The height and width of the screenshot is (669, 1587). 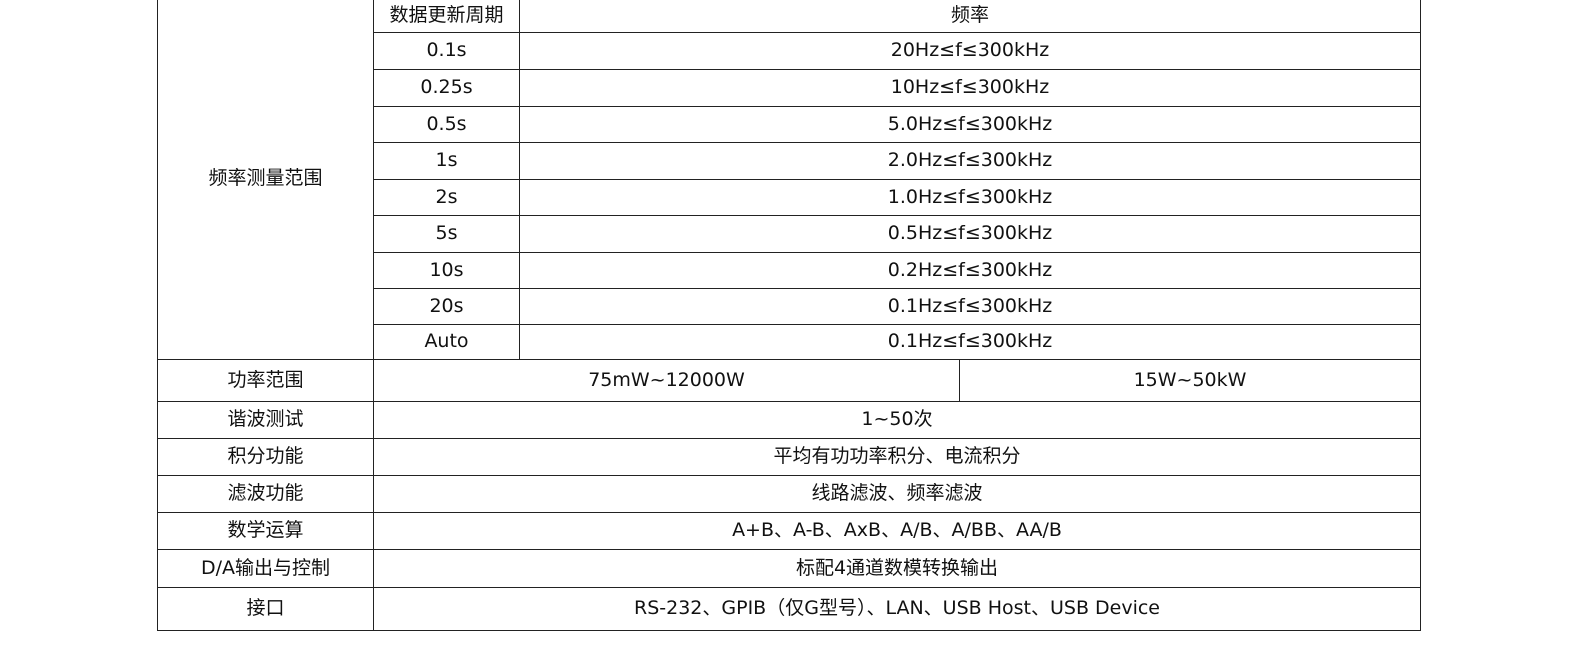 What do you see at coordinates (970, 270) in the screenshot?
I see `freq-cell: 0.2Hz≤f≤300kHz` at bounding box center [970, 270].